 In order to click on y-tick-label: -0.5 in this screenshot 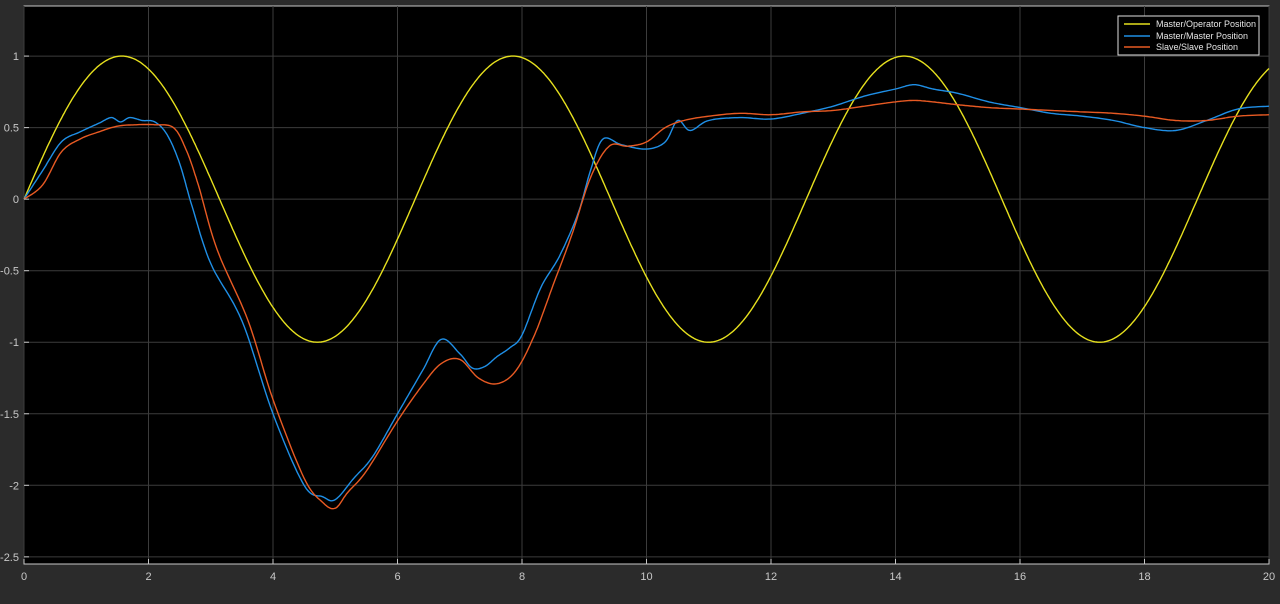, I will do `click(9, 272)`.